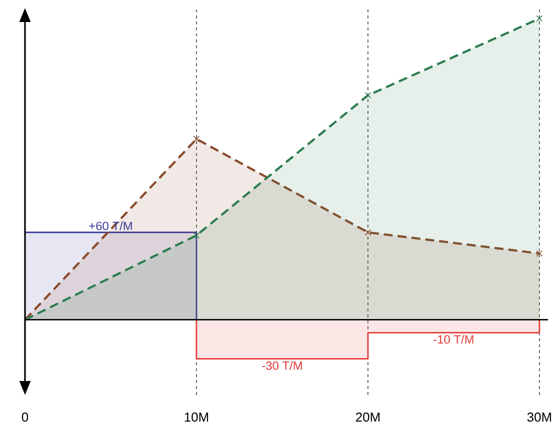 The height and width of the screenshot is (437, 559). What do you see at coordinates (282, 365) in the screenshot?
I see `annotation: -30 T/M` at bounding box center [282, 365].